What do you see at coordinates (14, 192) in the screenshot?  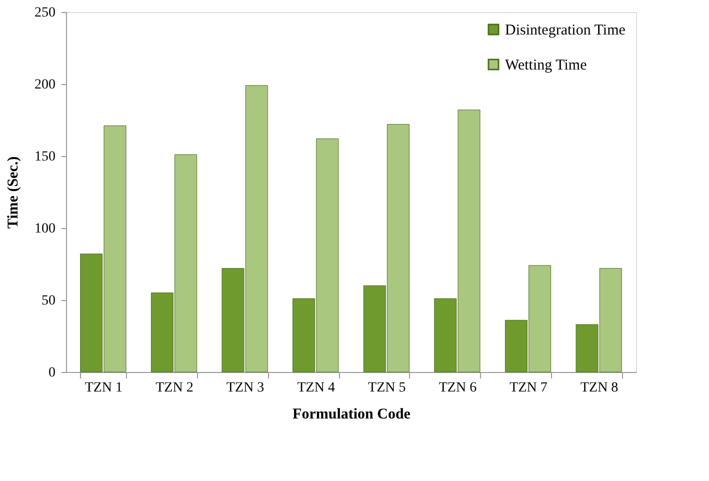 I see `y-axis-title: Time (Sec.)` at bounding box center [14, 192].